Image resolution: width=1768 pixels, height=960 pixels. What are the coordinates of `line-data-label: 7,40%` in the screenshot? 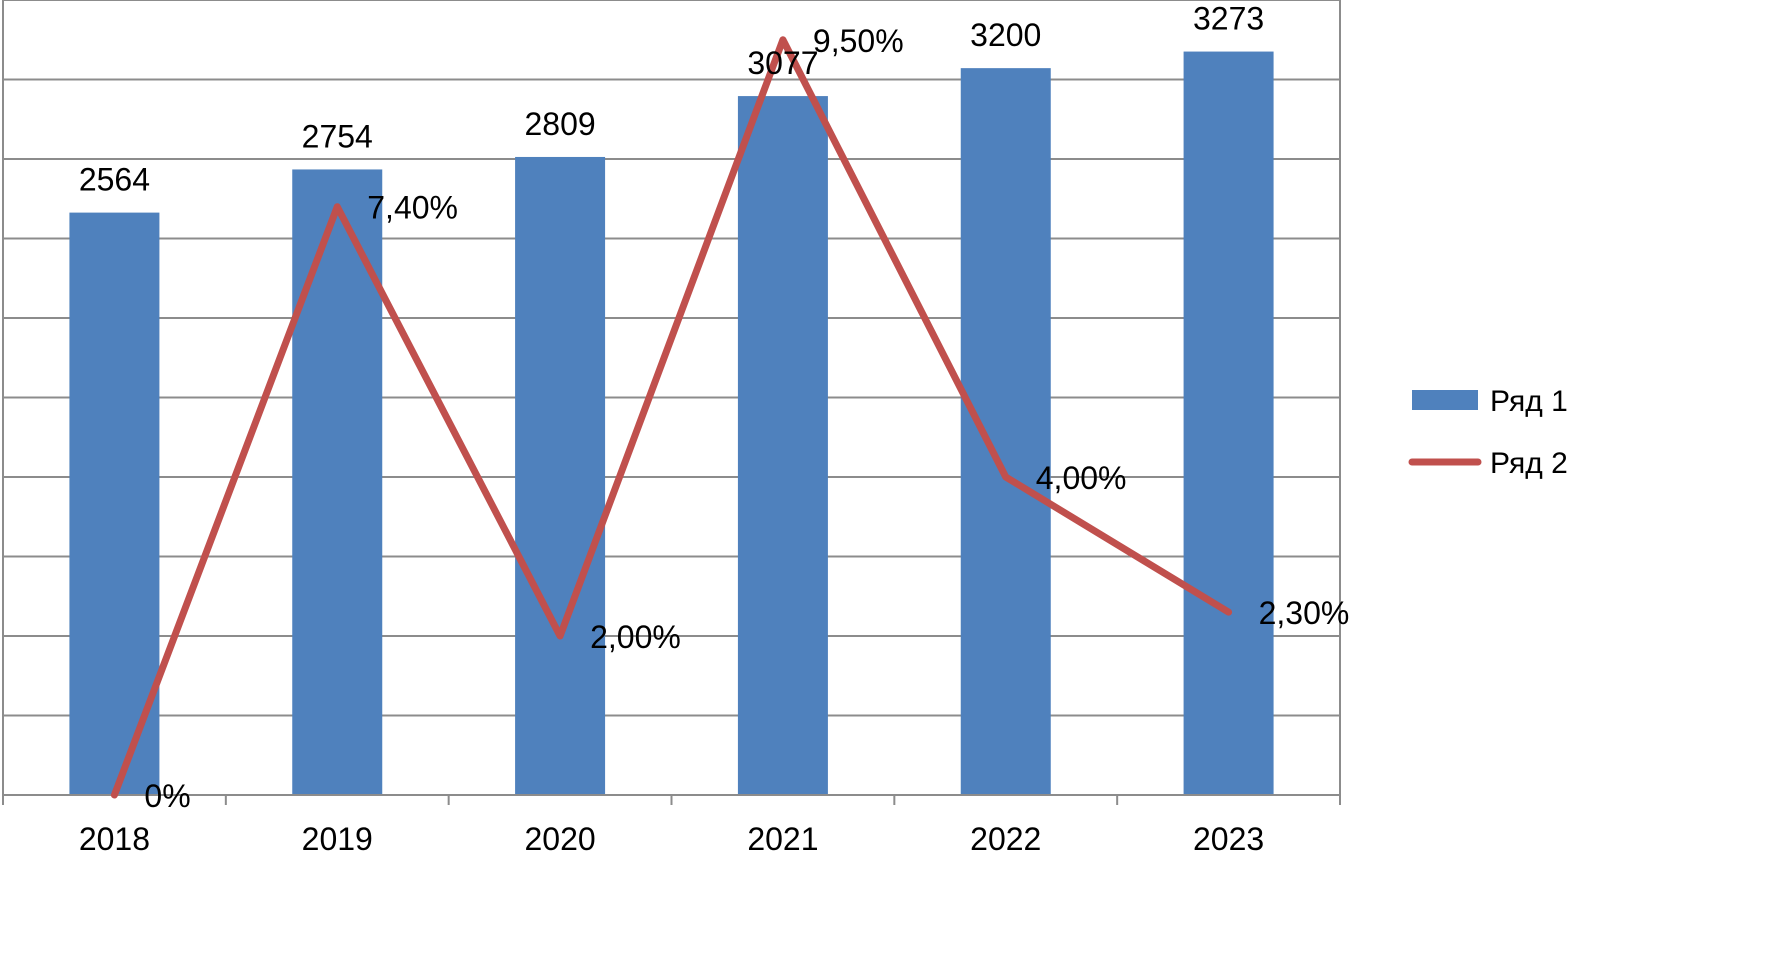 It's located at (412, 208).